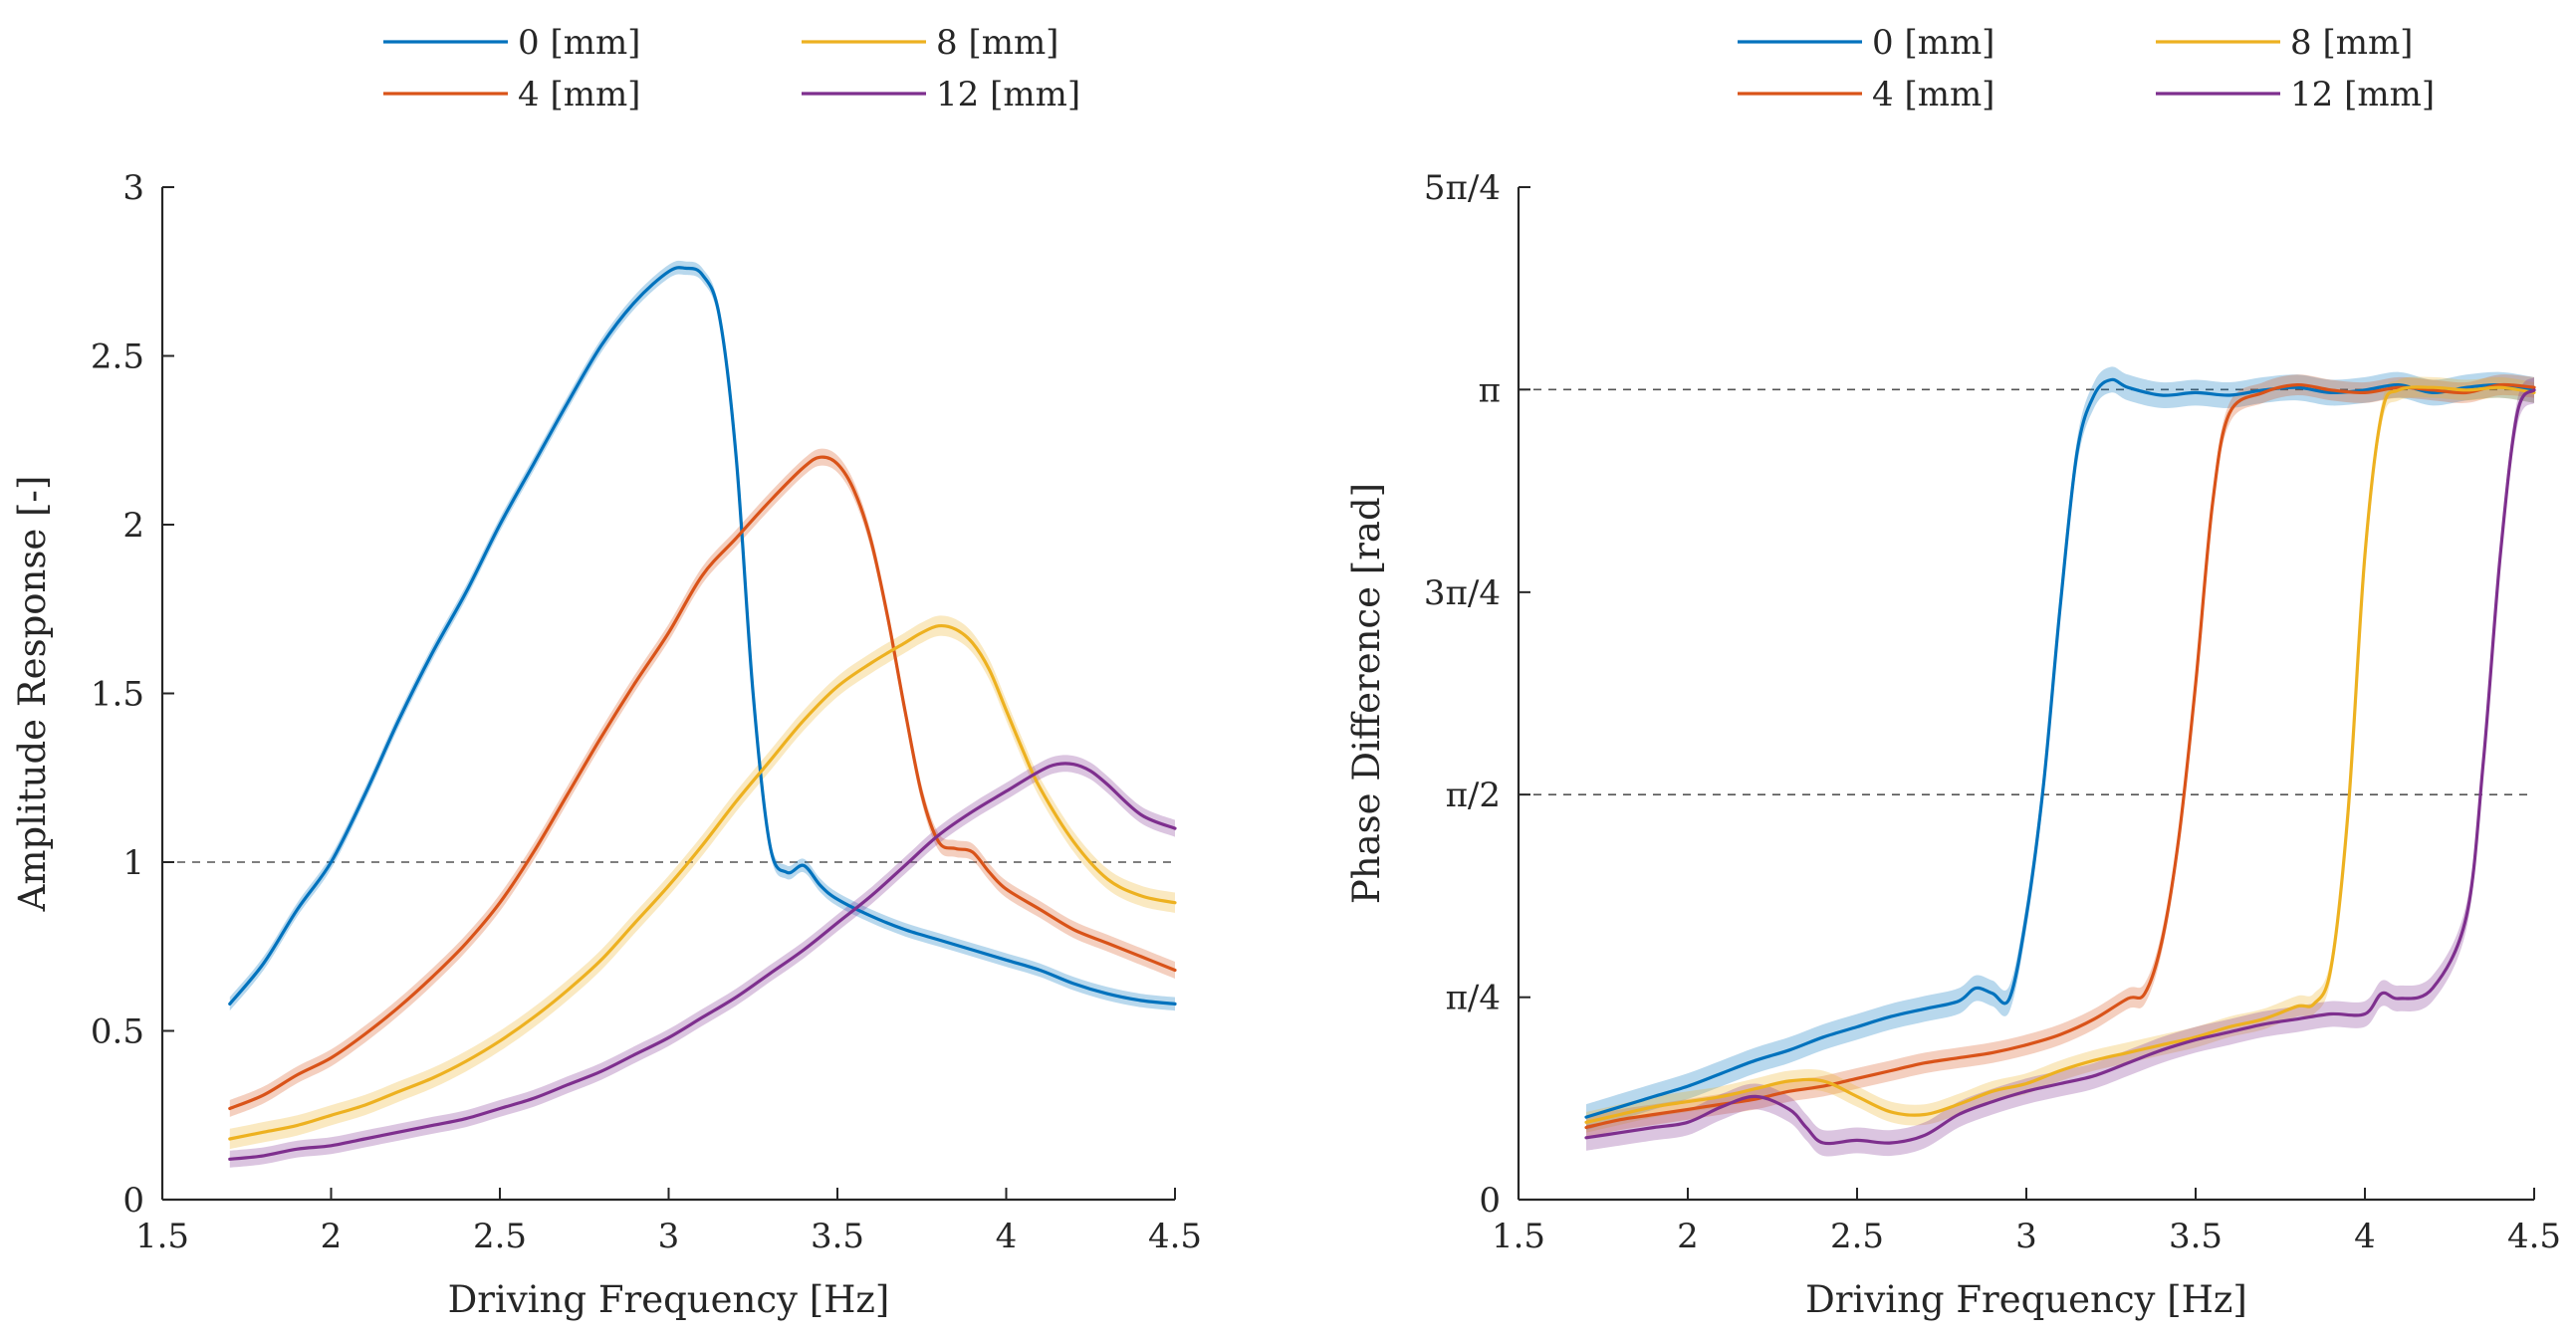 The image size is (2576, 1341). Describe the element at coordinates (2026, 1236) in the screenshot. I see `phase-x-tick-label-3: 3` at that location.